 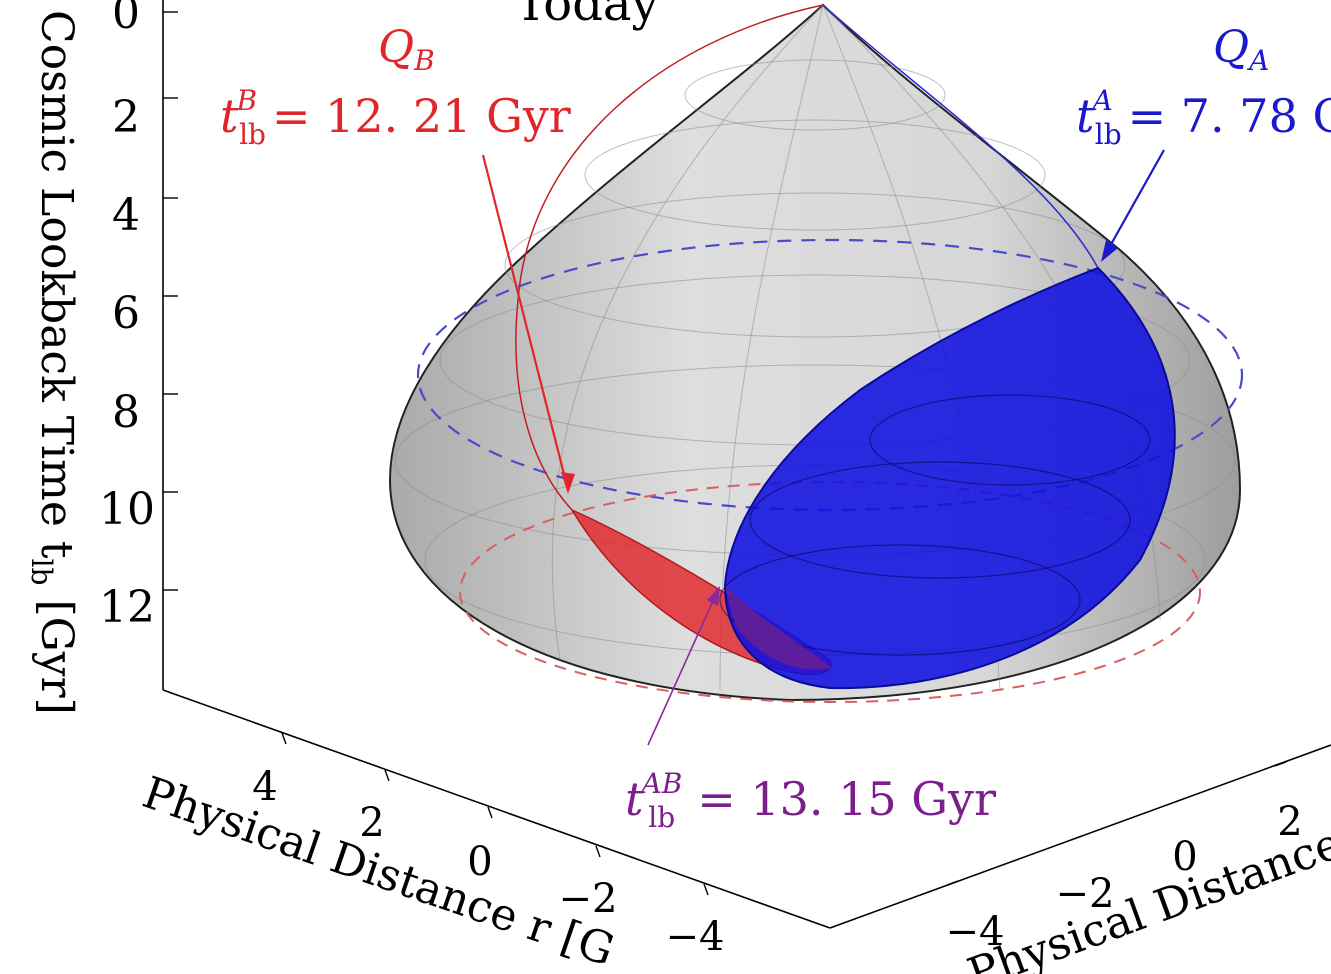 What do you see at coordinates (127, 607) in the screenshot?
I see `tick-label: 12` at bounding box center [127, 607].